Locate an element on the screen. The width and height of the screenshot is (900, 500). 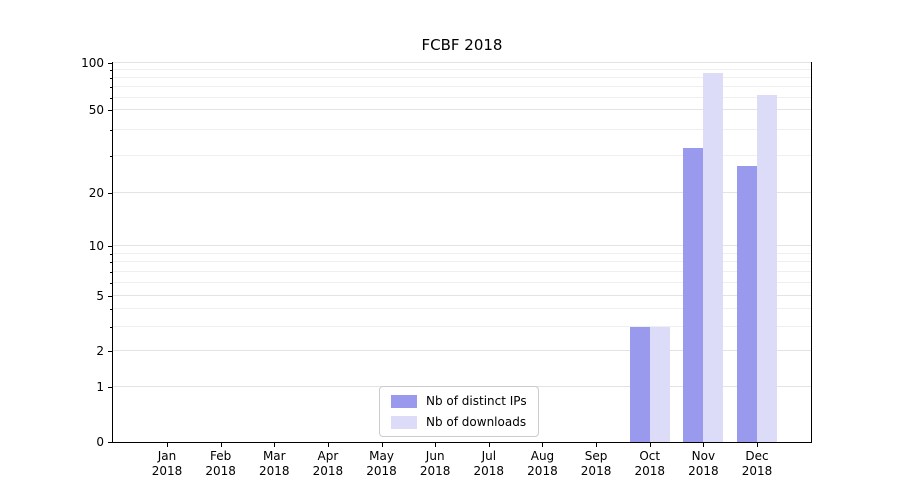
y-tick-label-100: 100 is located at coordinates (92, 63).